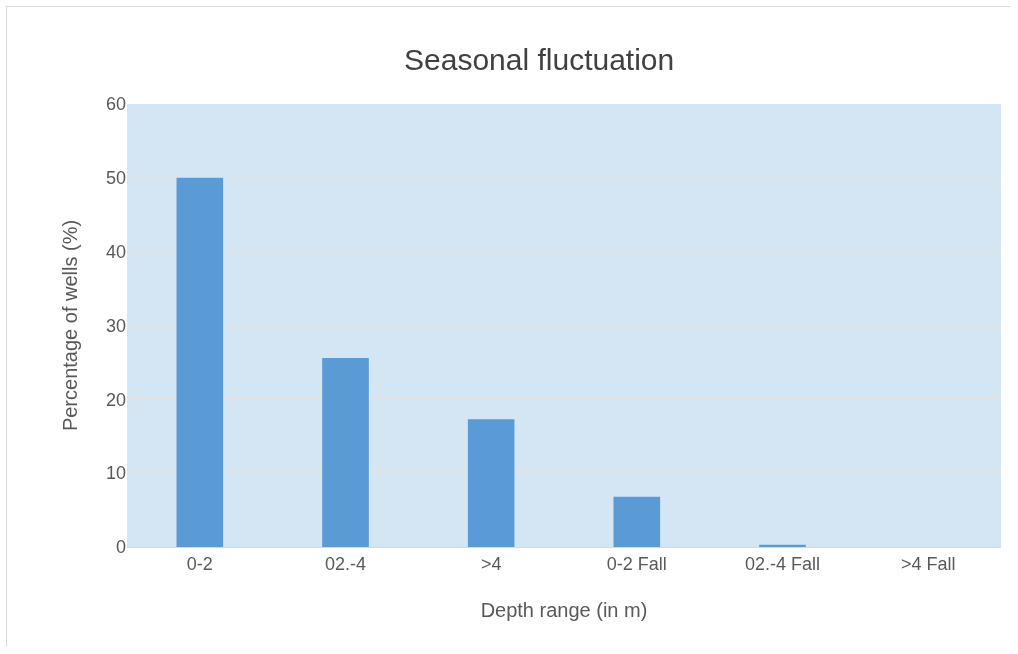 The height and width of the screenshot is (654, 1018). I want to click on x-tick-label: >4 Fall, so click(928, 563).